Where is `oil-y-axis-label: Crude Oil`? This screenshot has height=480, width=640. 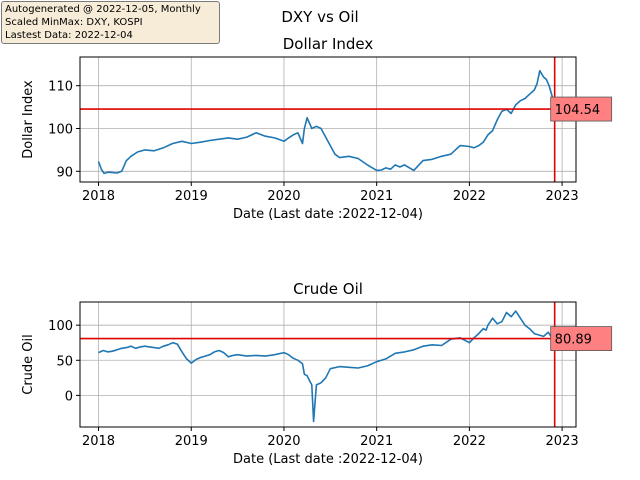
oil-y-axis-label: Crude Oil is located at coordinates (28, 364).